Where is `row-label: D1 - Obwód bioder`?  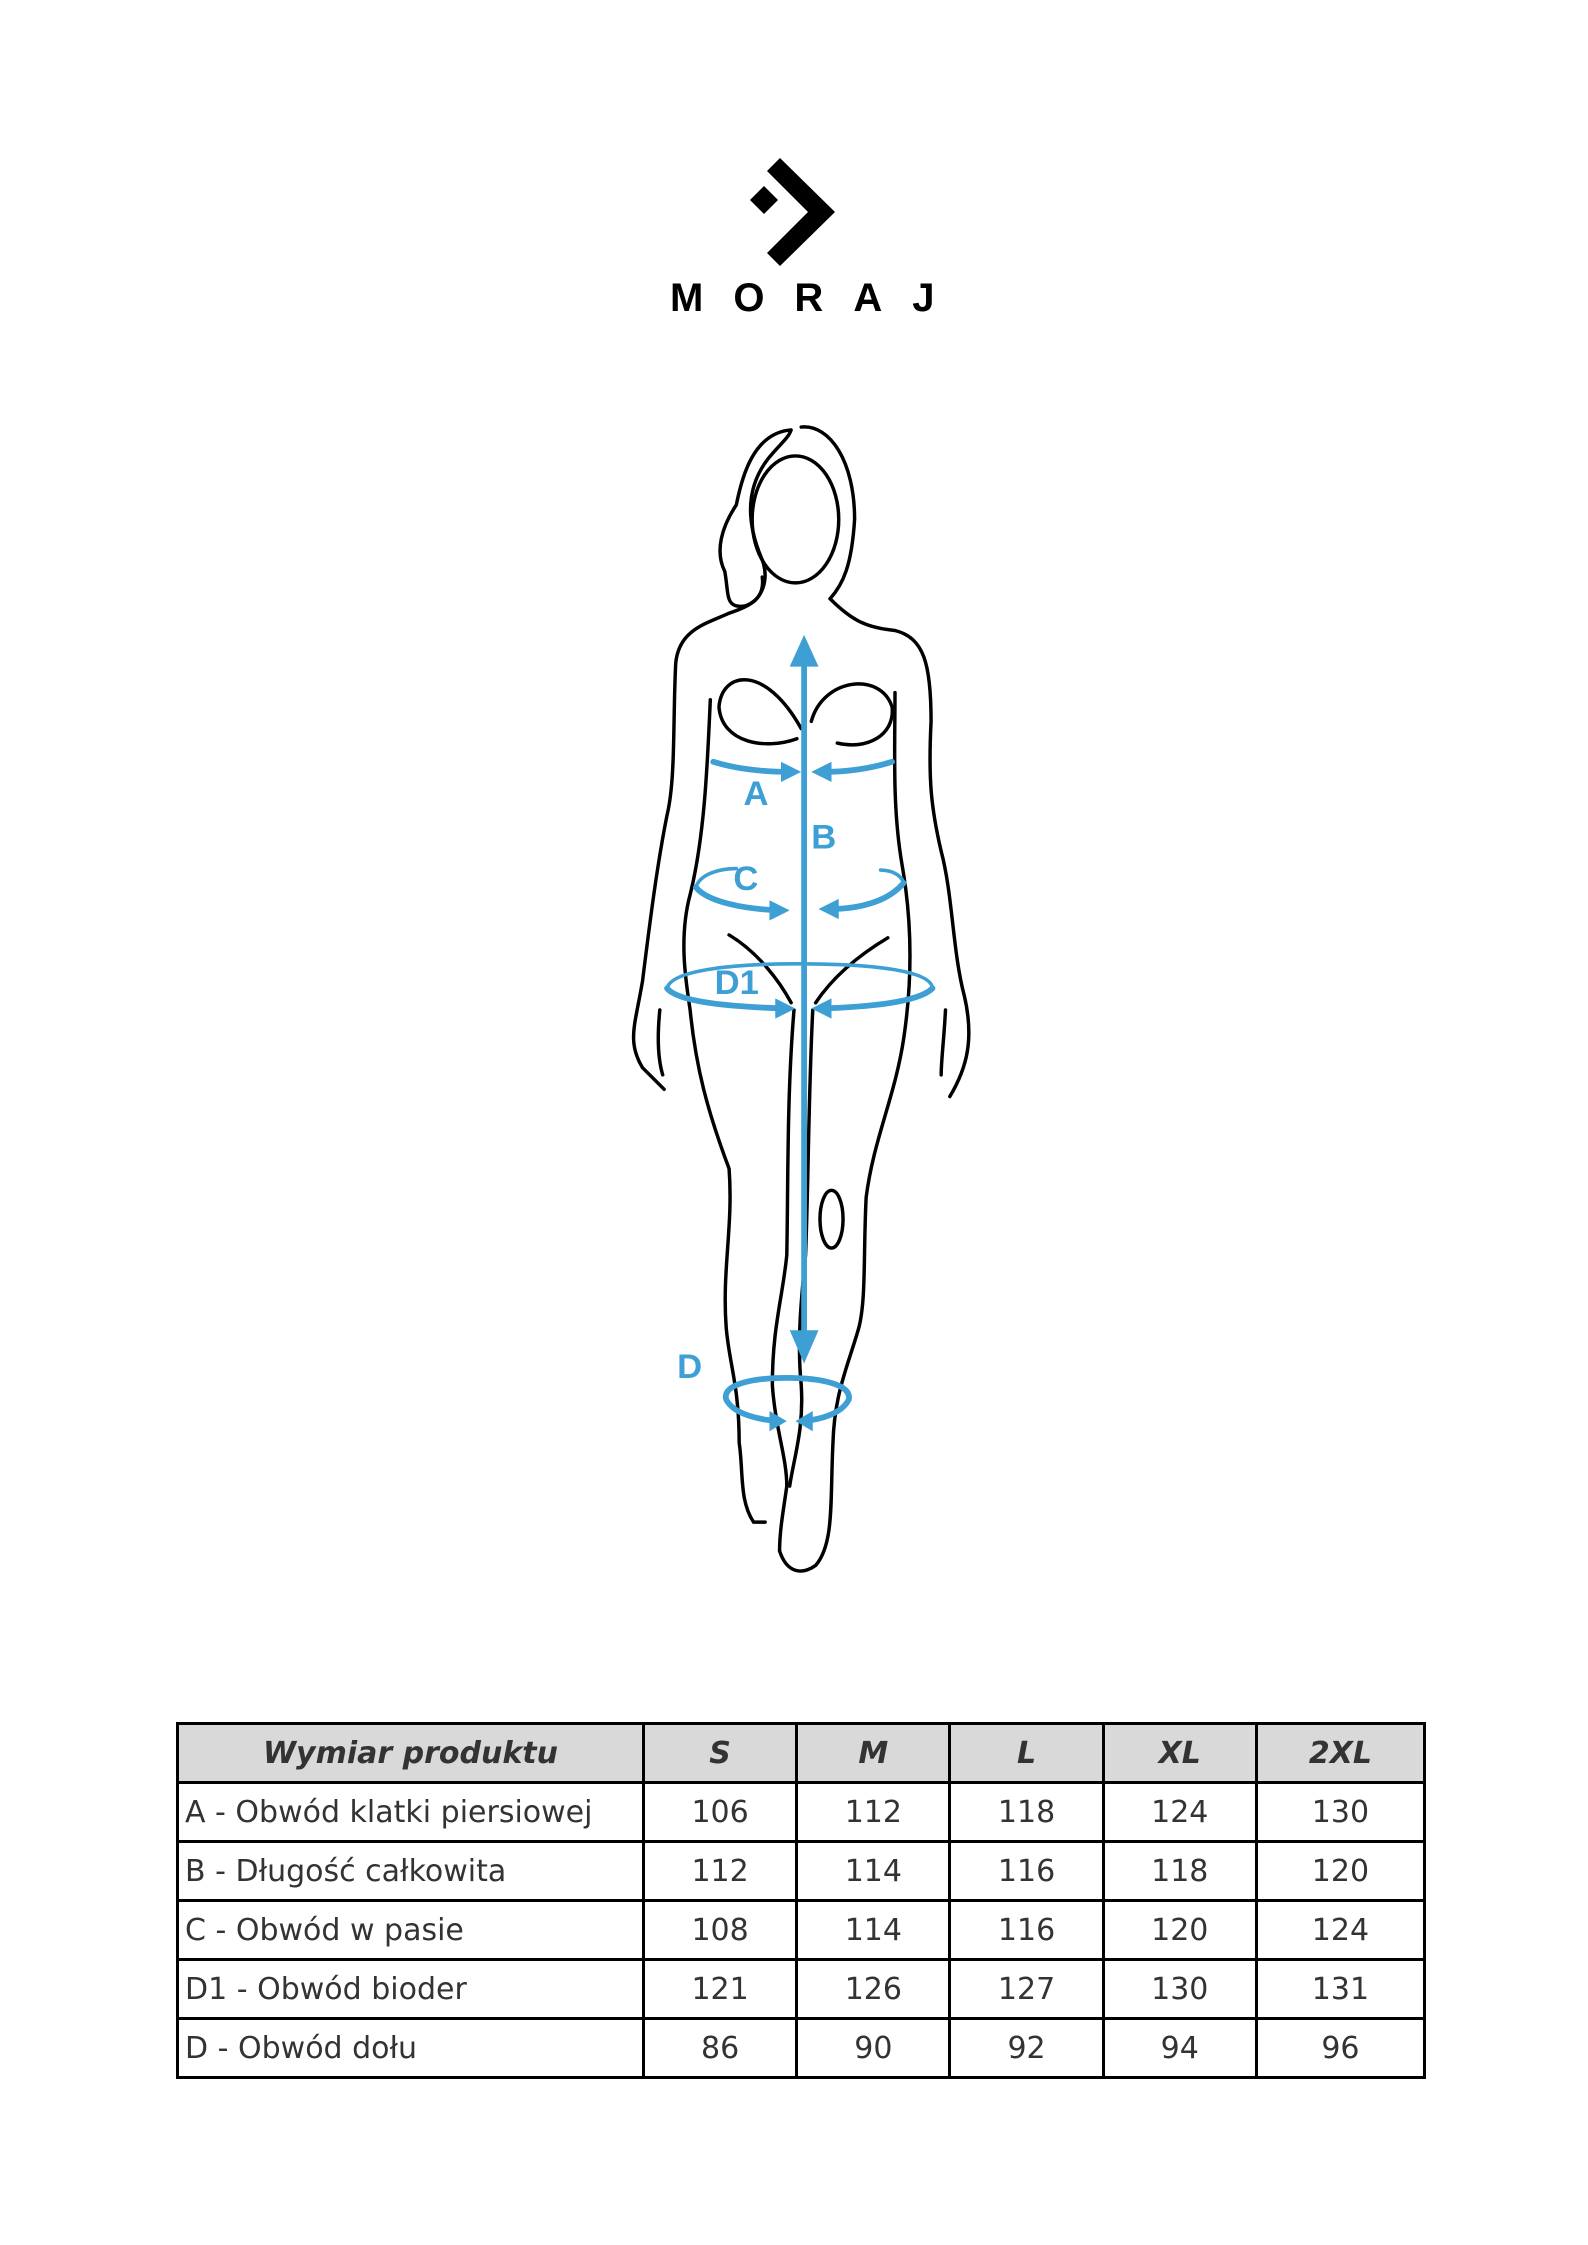
row-label: D1 - Obwód bioder is located at coordinates (410, 1989).